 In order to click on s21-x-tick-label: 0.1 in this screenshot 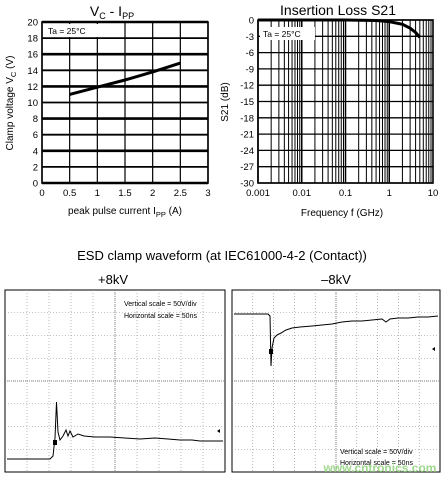, I will do `click(345, 193)`.